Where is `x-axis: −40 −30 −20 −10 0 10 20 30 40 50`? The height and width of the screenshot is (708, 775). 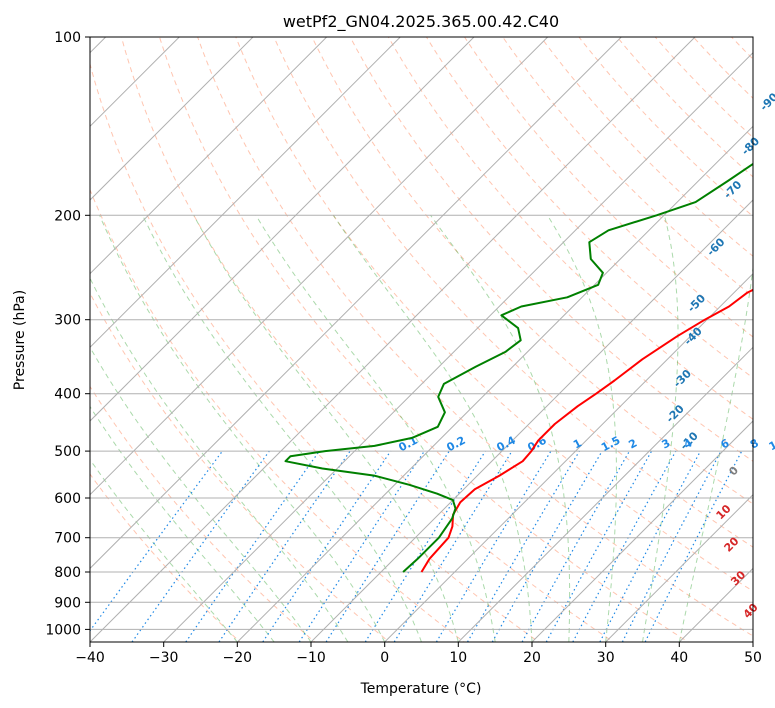 x-axis: −40 −30 −20 −10 0 10 20 30 40 50 is located at coordinates (418, 654).